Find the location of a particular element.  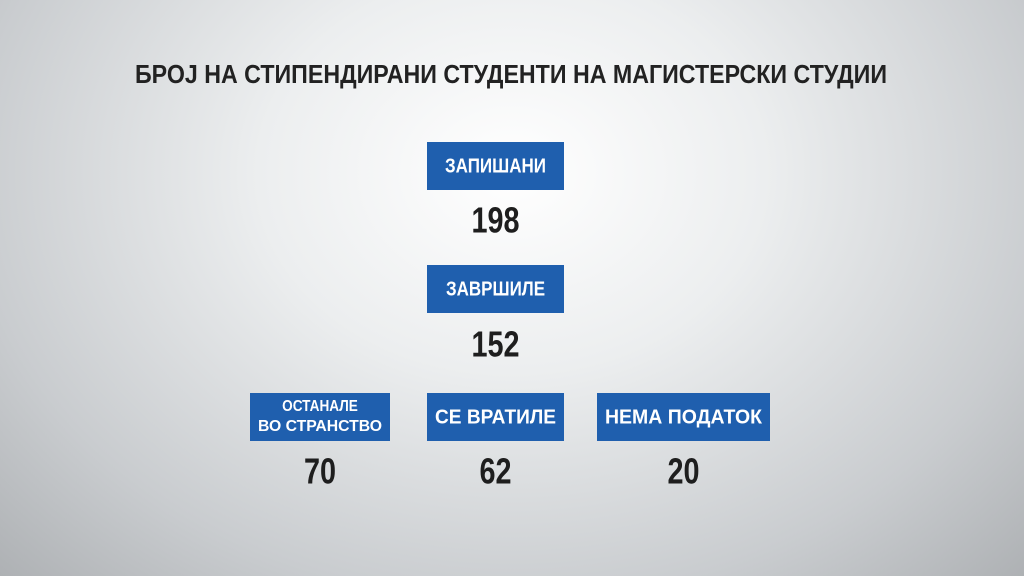

label: ЗАВРШИЛЕ is located at coordinates (495, 289).